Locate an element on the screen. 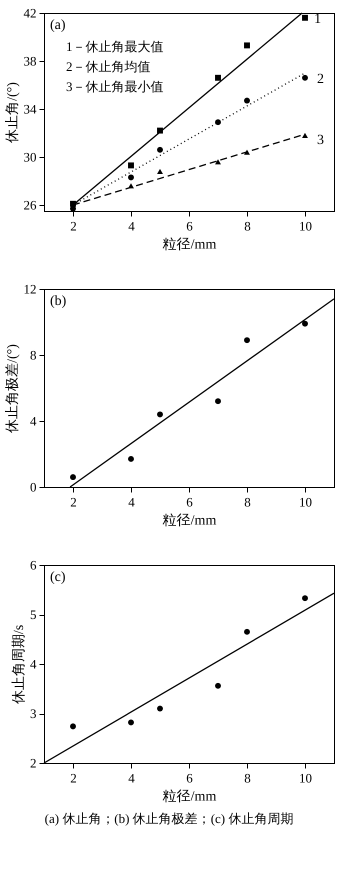  y-axis-title: 休止角/(°) is located at coordinates (12, 112).